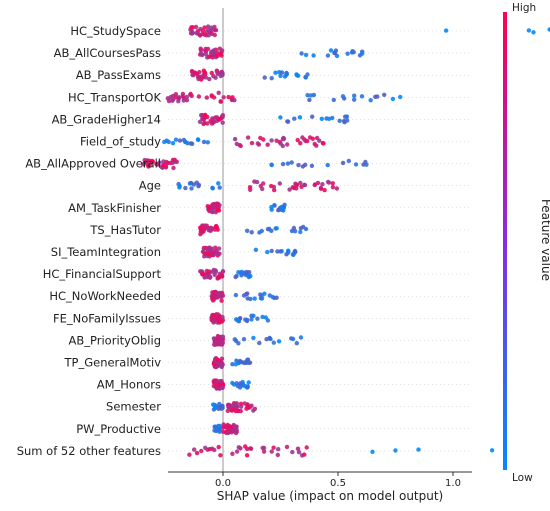 The image size is (550, 511). Describe the element at coordinates (89, 451) in the screenshot. I see `feature-label: Sum of 52 other features` at that location.